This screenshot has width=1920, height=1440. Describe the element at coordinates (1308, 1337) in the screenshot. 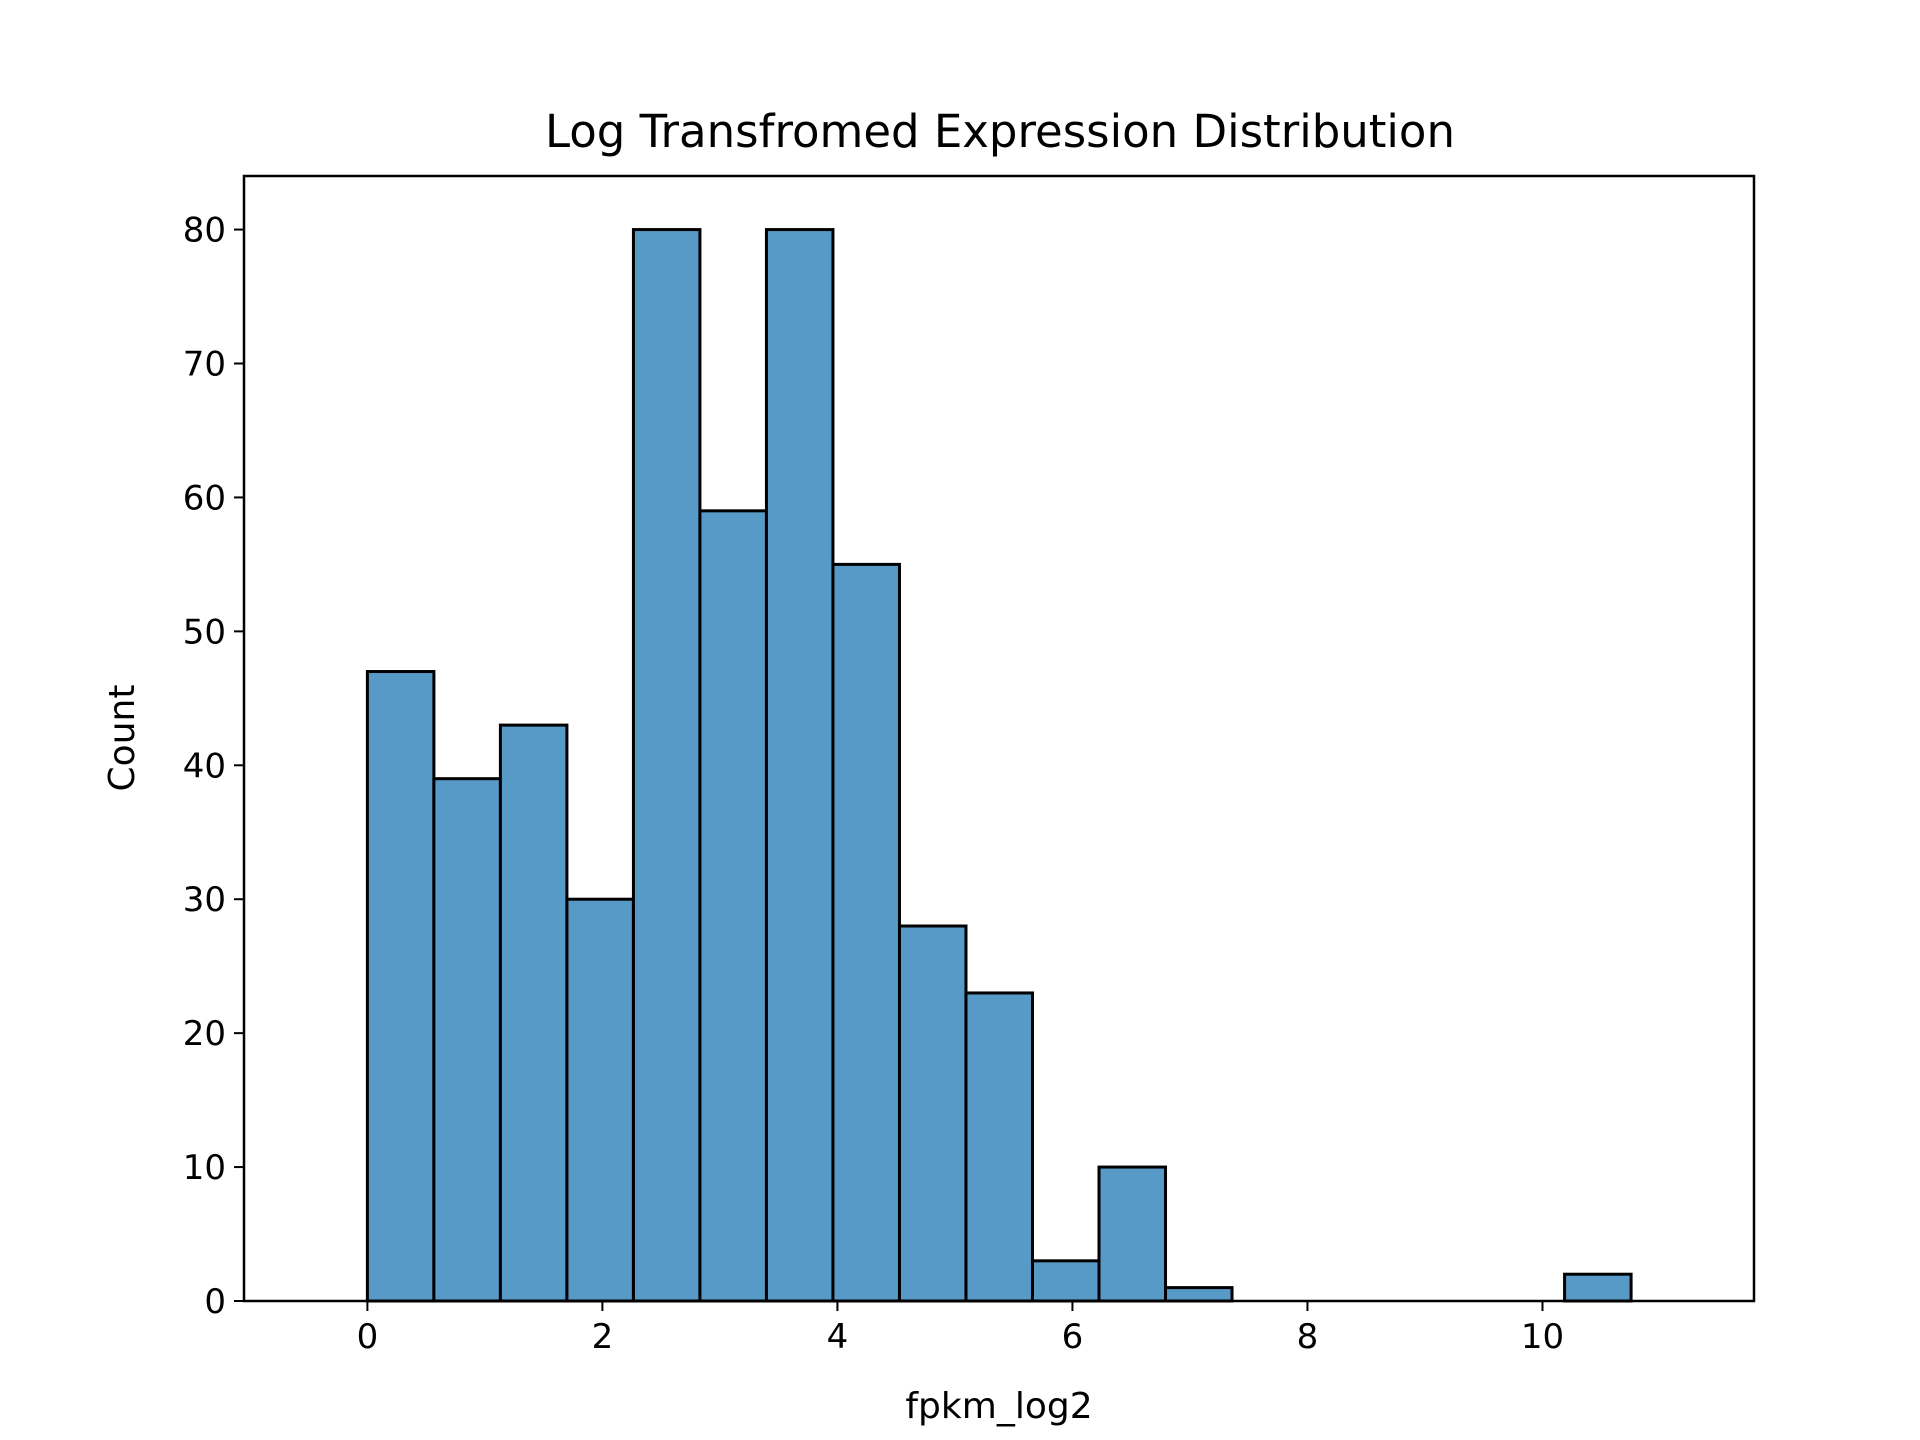

I see `x-tick-label: 8` at that location.